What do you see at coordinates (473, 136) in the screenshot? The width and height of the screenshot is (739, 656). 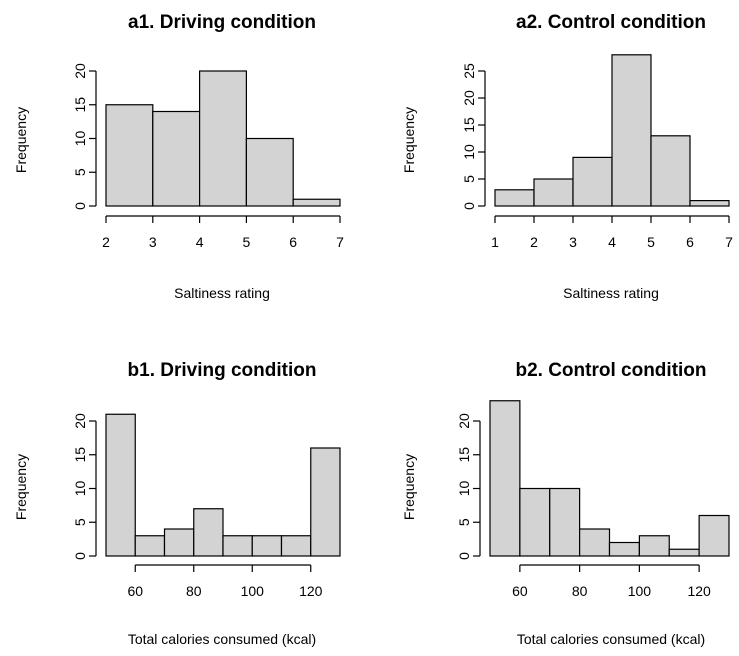 I see `y-axis: 0 5 10 15 20 25` at bounding box center [473, 136].